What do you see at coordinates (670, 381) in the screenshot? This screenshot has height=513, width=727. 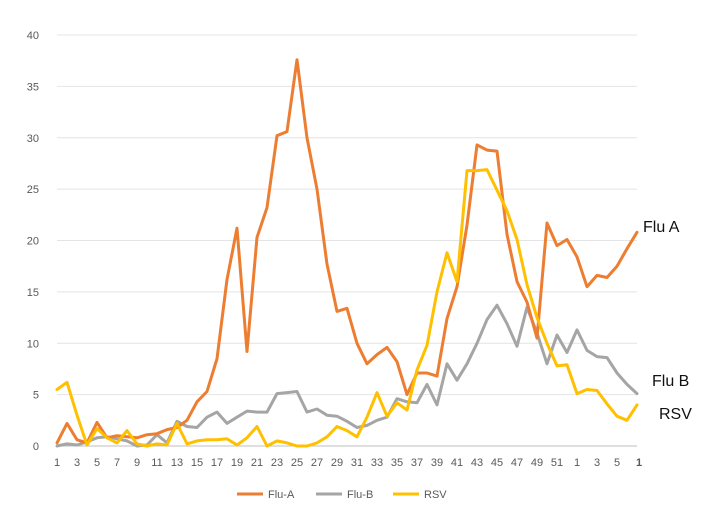 I see `end-label-flu-b: Flu B` at bounding box center [670, 381].